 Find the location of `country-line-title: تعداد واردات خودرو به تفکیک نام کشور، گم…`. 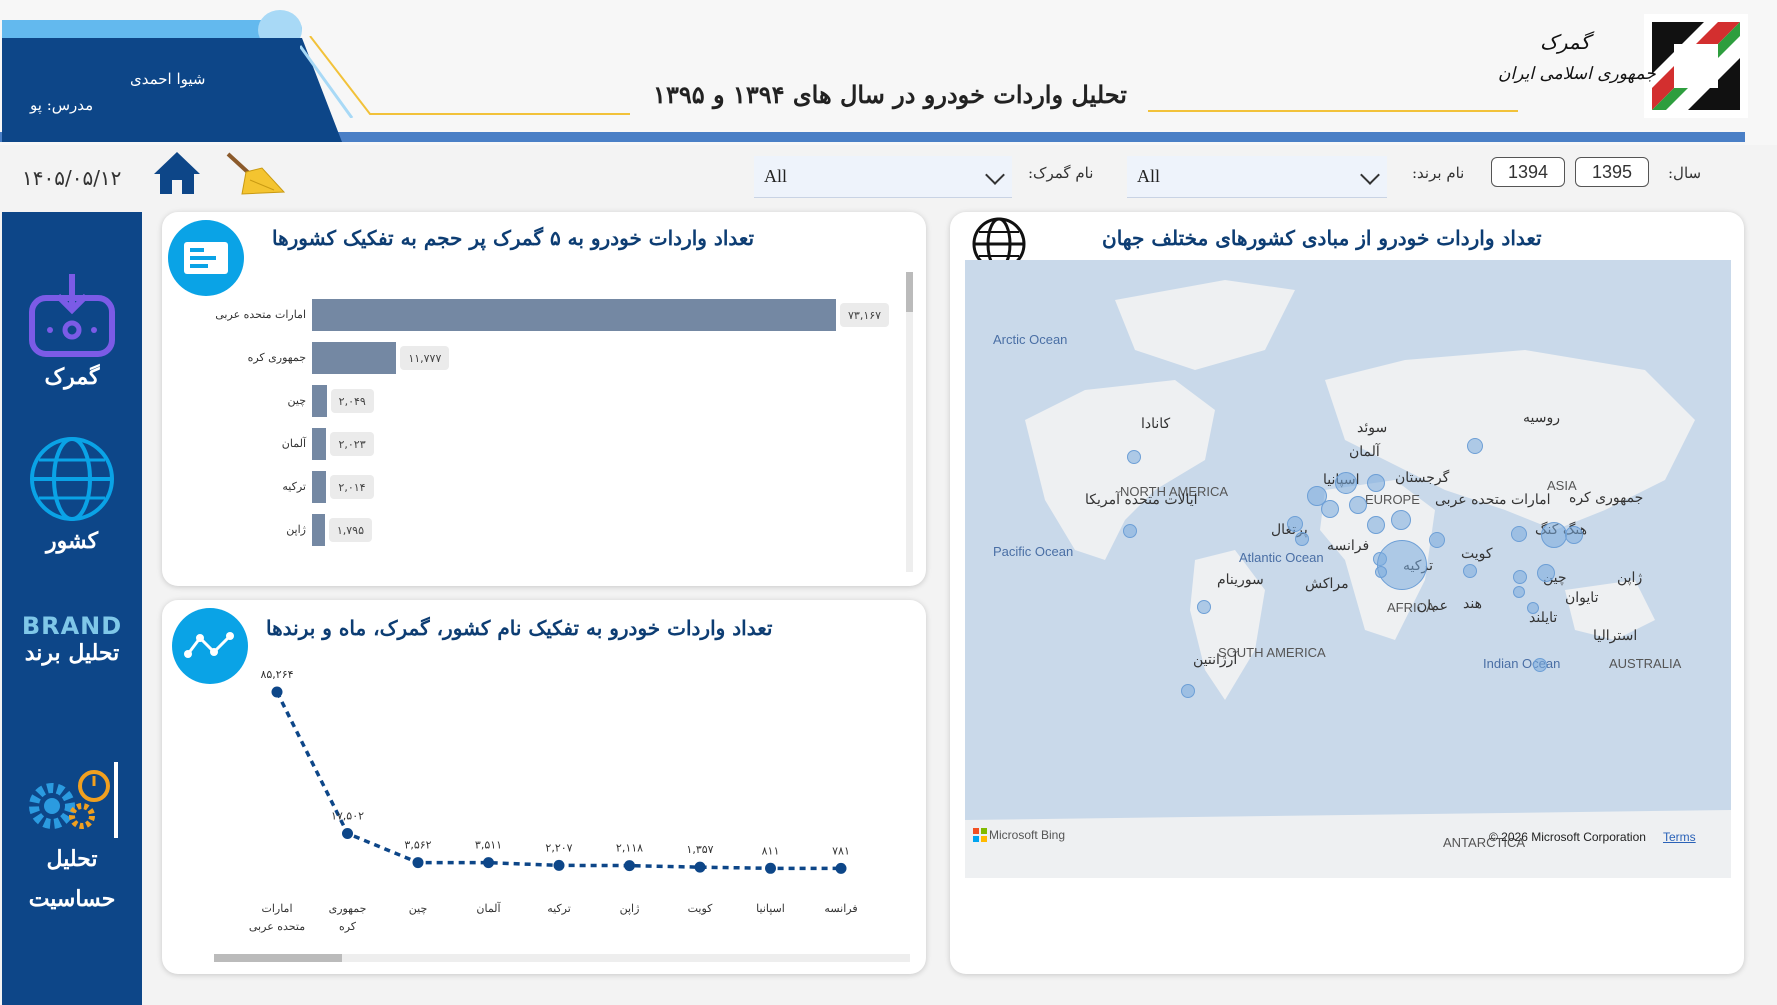

country-line-title: تعداد واردات خودرو به تفکیک نام کشور، گم… is located at coordinates (519, 628).